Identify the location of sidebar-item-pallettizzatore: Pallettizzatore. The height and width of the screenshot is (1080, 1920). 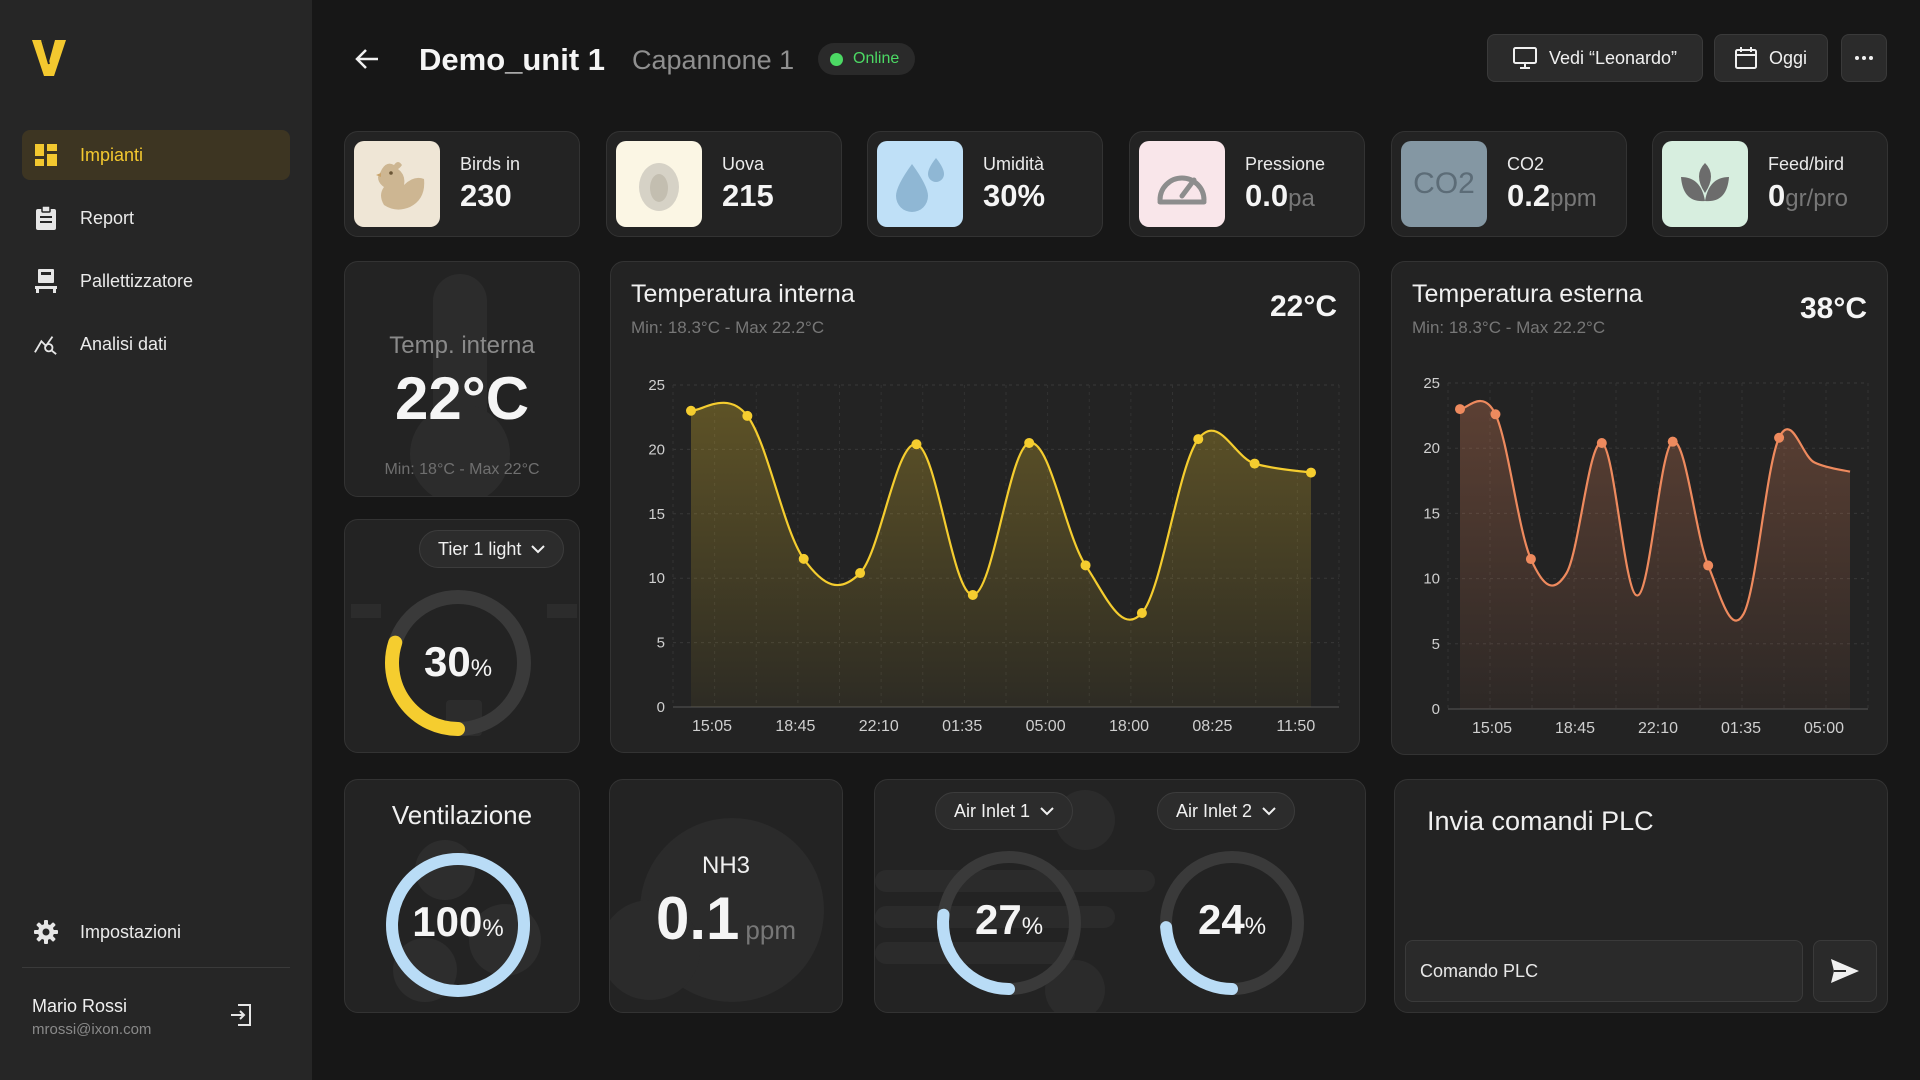
(156, 281).